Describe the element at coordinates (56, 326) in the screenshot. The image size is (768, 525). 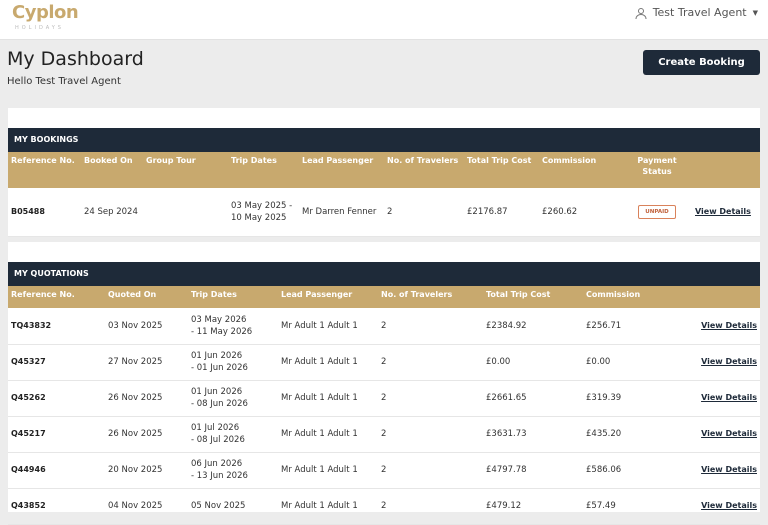
I see `quote-ref: TQ43832` at that location.